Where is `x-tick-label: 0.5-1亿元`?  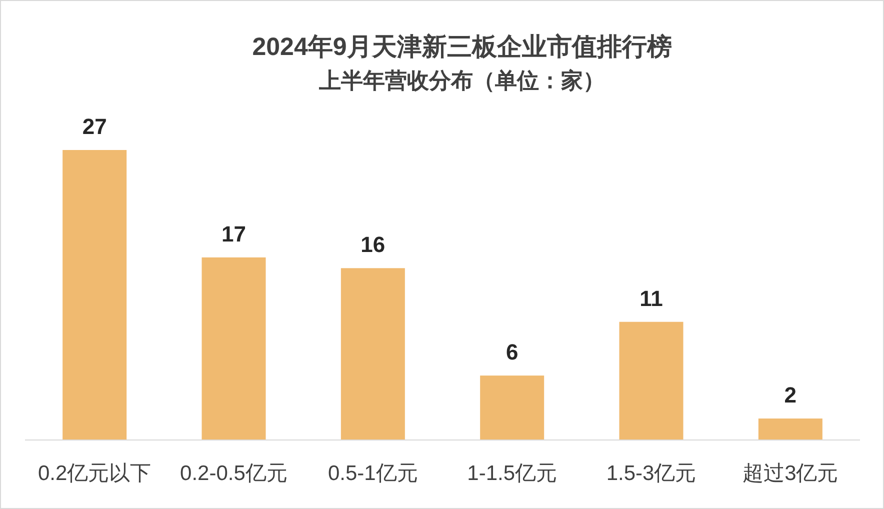 x-tick-label: 0.5-1亿元 is located at coordinates (373, 473).